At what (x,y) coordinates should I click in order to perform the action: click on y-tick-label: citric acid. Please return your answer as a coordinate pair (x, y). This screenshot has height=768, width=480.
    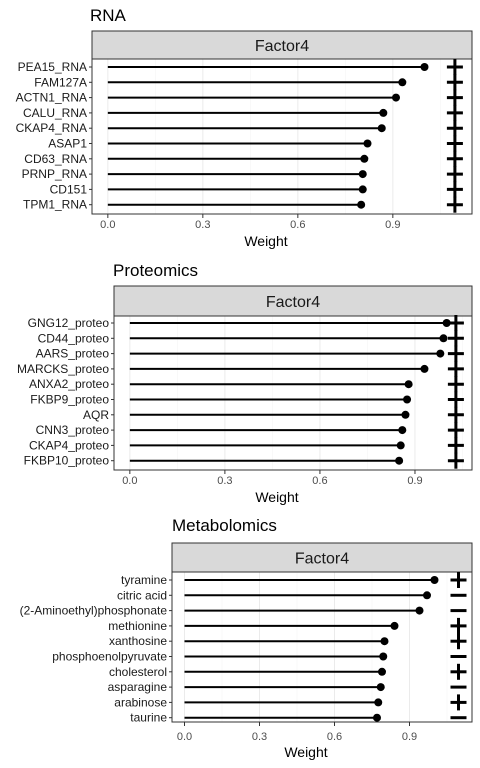
    Looking at the image, I should click on (142, 595).